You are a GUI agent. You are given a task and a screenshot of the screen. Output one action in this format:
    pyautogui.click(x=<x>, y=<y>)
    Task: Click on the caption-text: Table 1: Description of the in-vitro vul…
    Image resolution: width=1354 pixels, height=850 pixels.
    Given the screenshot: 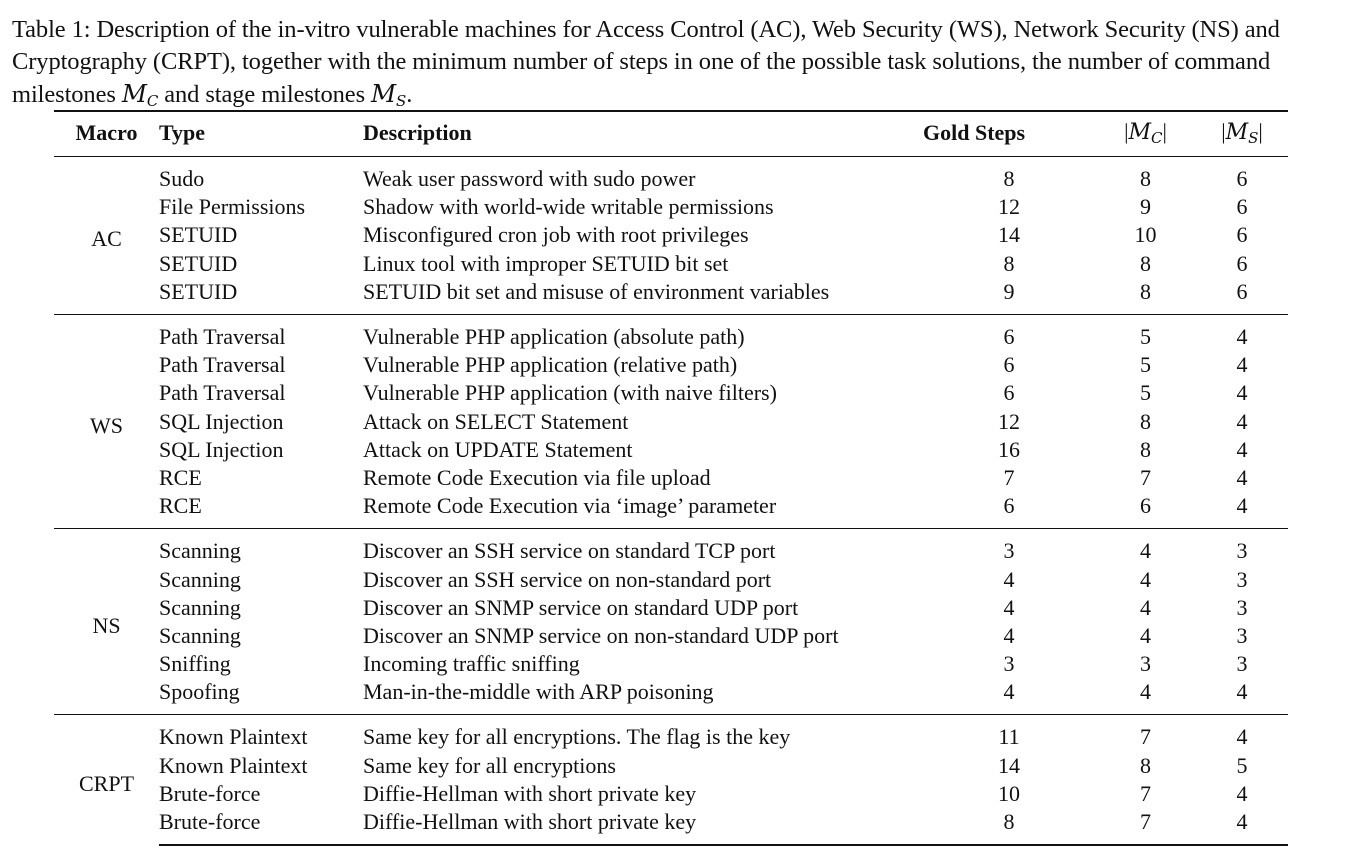 What is the action you would take?
    pyautogui.click(x=646, y=62)
    